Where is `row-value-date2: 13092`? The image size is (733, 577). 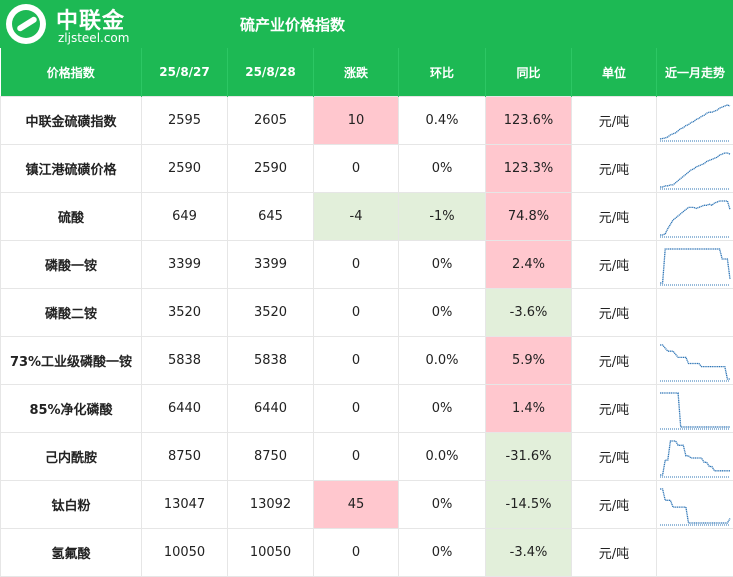 row-value-date2: 13092 is located at coordinates (270, 504).